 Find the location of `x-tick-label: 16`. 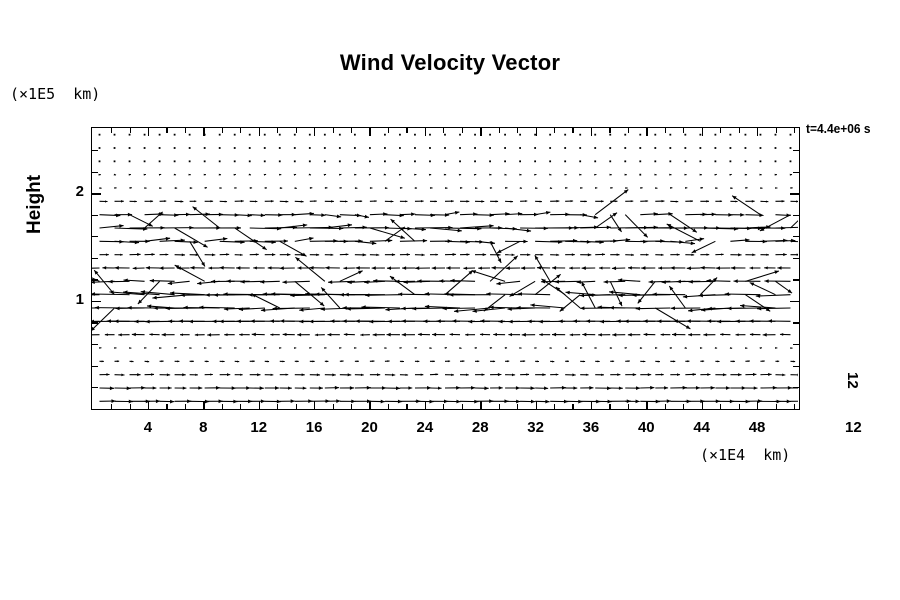

x-tick-label: 16 is located at coordinates (314, 427).